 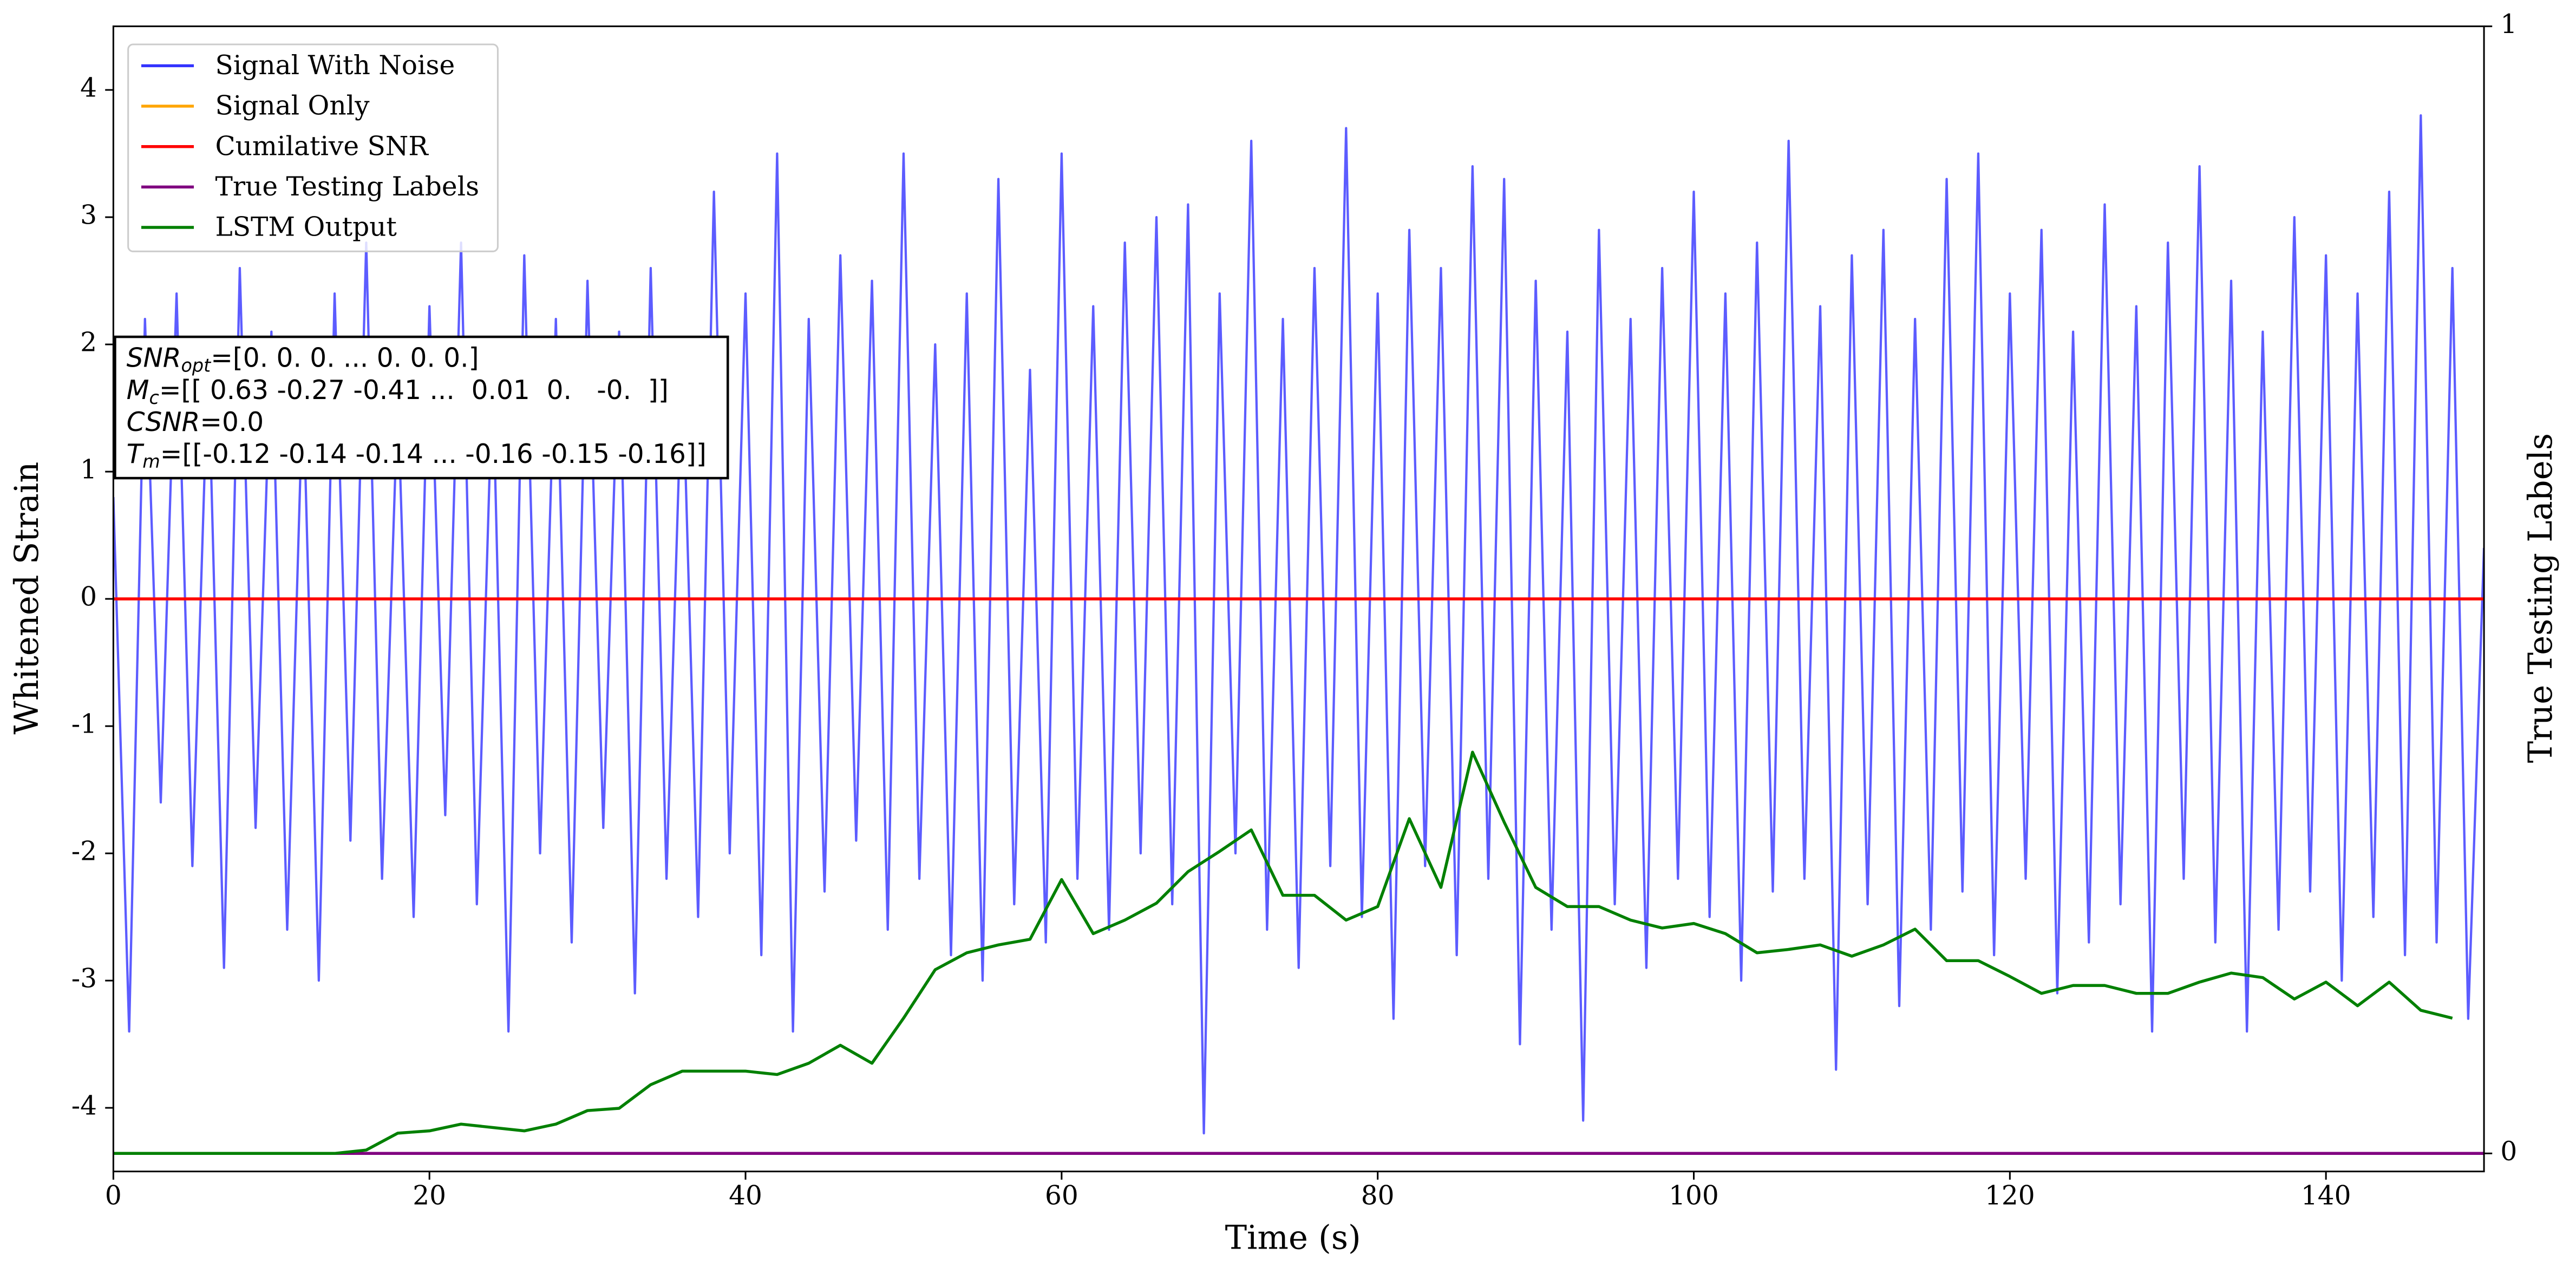 What do you see at coordinates (429, 1196) in the screenshot?
I see `x-tick-label: 20` at bounding box center [429, 1196].